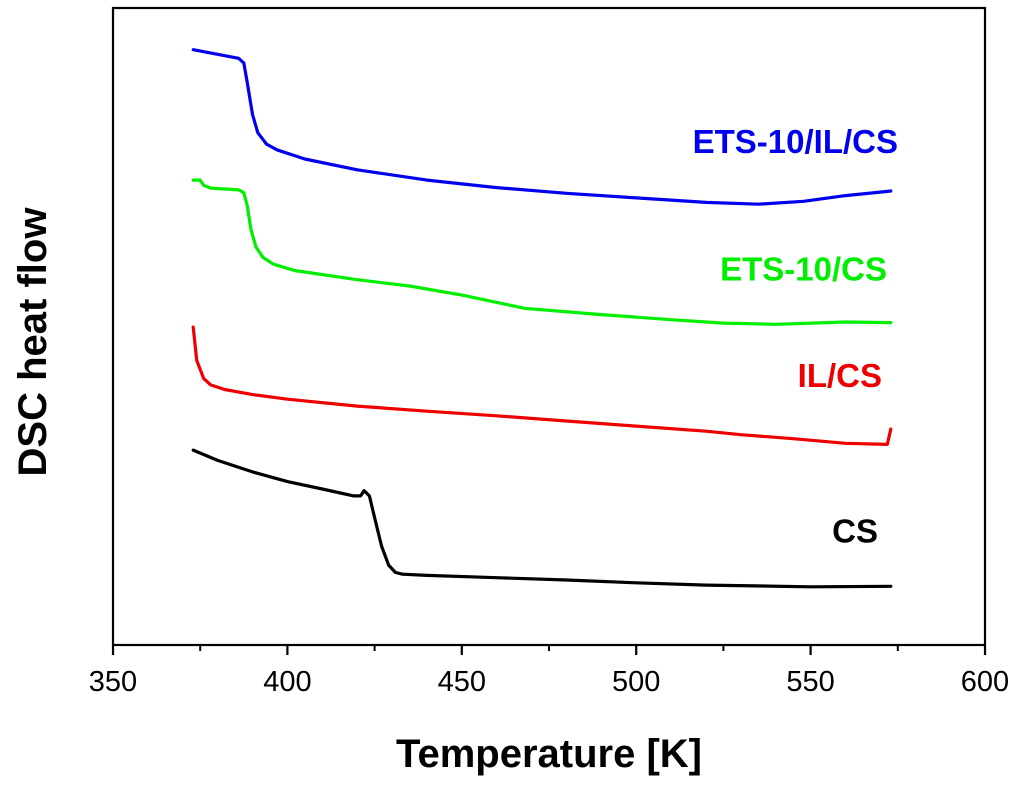  I want to click on series-line-il-cs, so click(542, 385).